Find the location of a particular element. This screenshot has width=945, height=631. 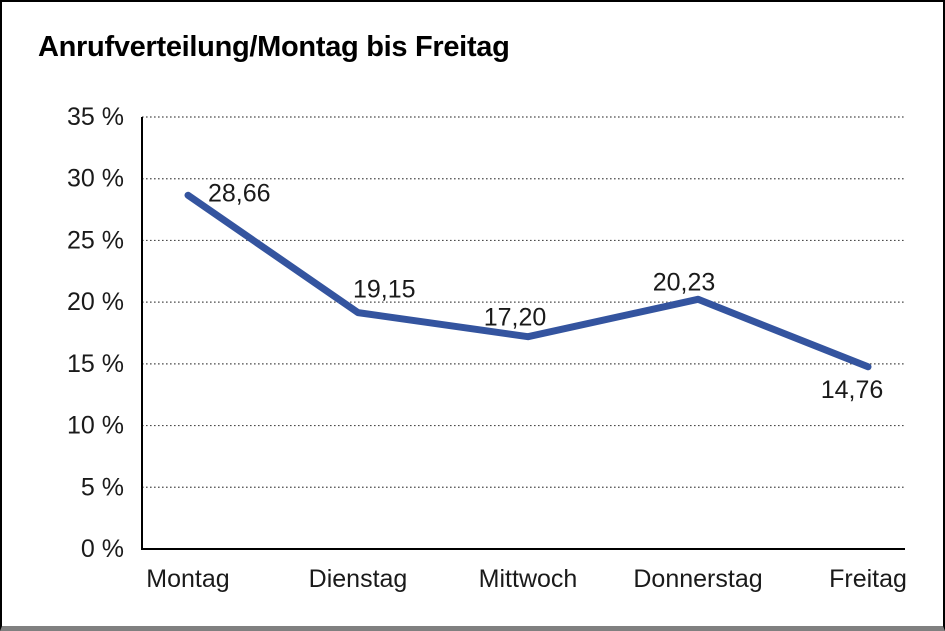

y-tick-label: 0 % is located at coordinates (102, 549).